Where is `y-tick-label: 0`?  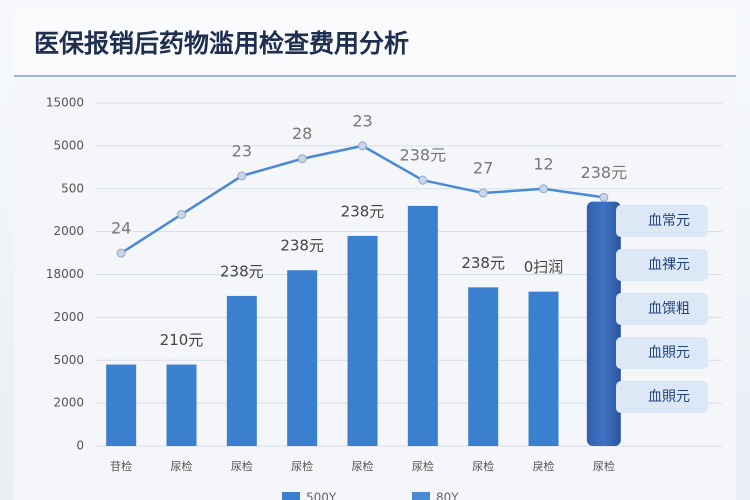
y-tick-label: 0 is located at coordinates (80, 446).